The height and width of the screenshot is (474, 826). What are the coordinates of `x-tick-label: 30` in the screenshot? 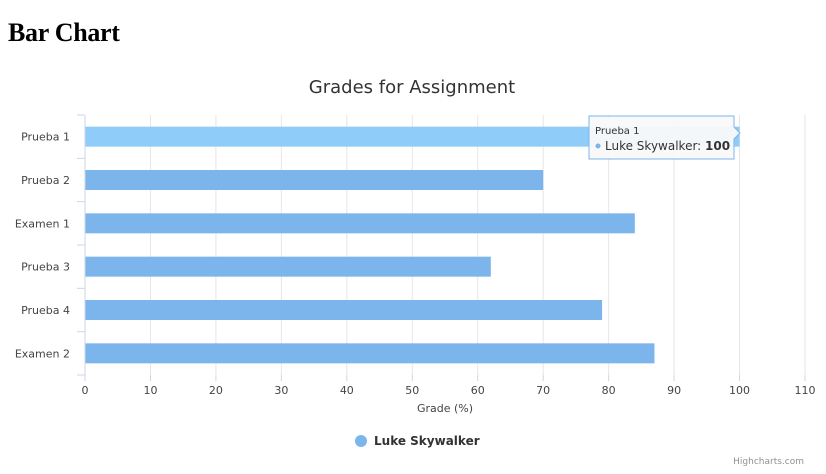 It's located at (281, 390).